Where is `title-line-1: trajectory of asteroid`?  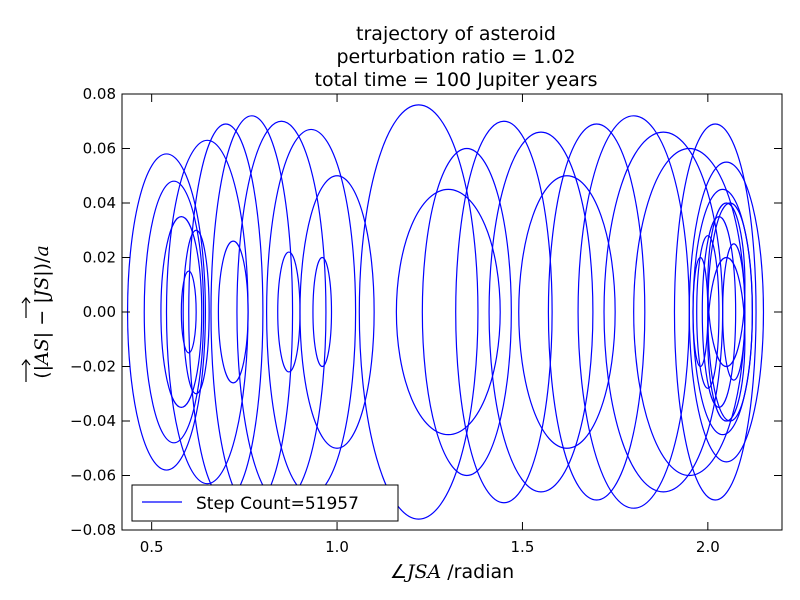
title-line-1: trajectory of asteroid is located at coordinates (456, 34).